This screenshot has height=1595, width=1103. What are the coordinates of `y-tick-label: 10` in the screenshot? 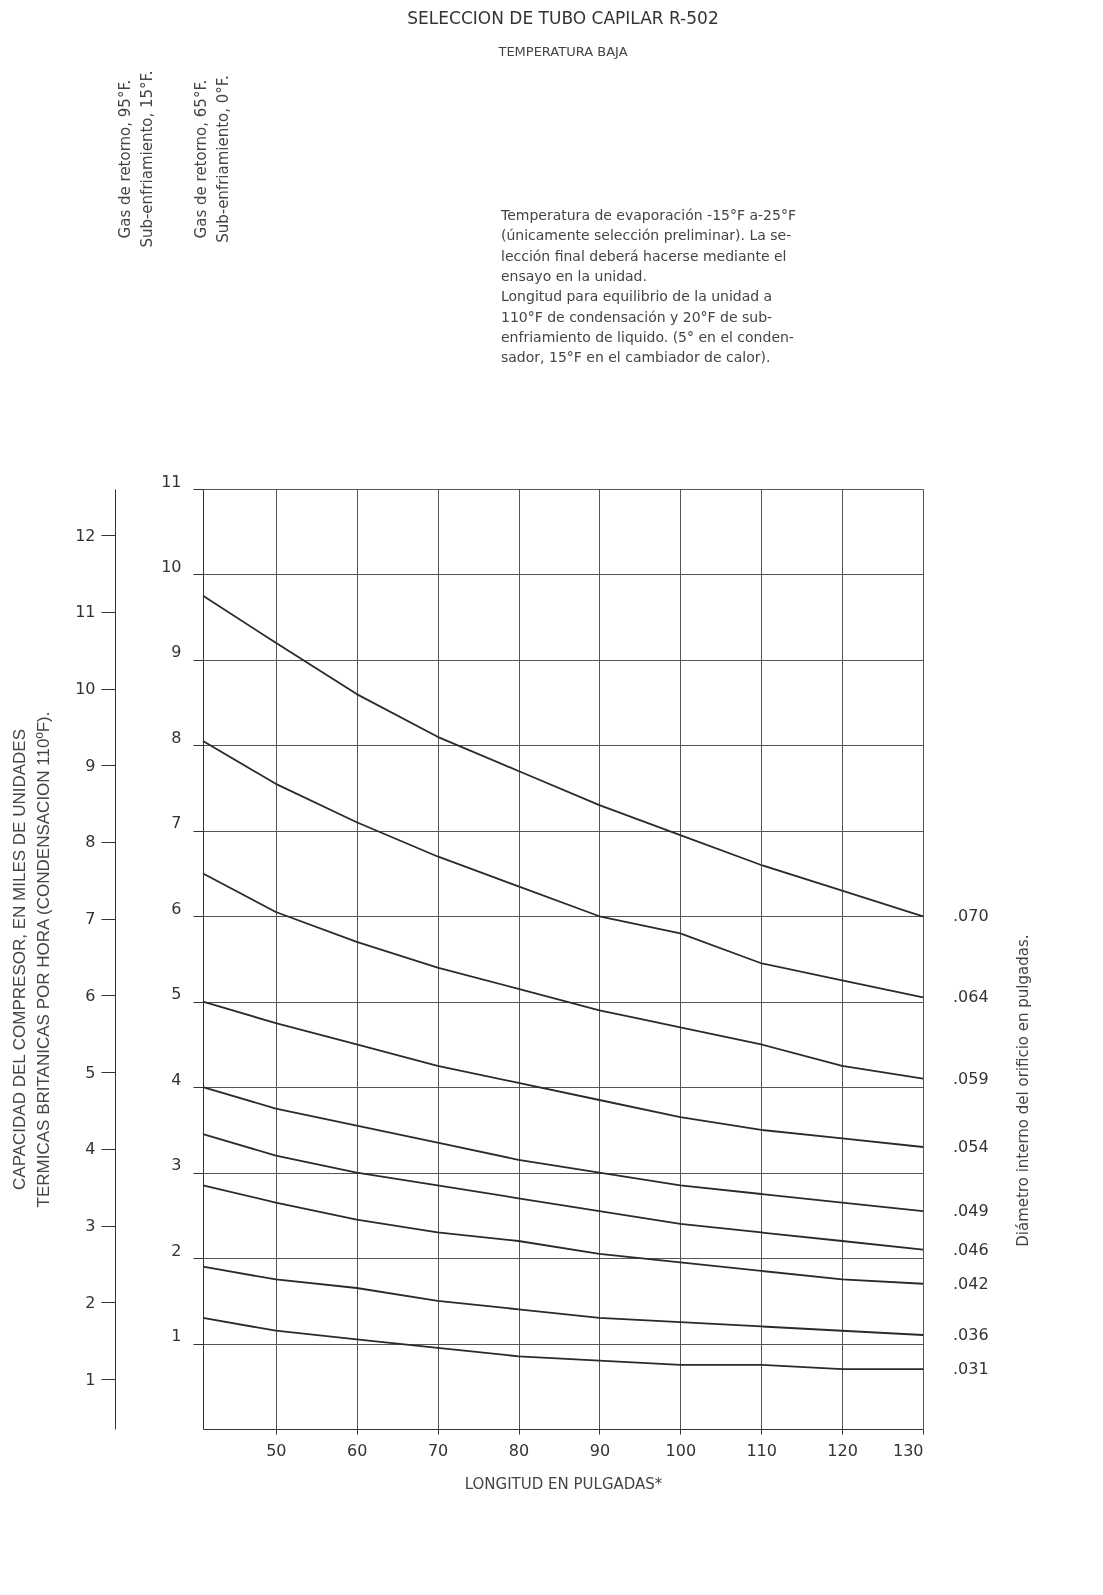 It's located at (171, 566).